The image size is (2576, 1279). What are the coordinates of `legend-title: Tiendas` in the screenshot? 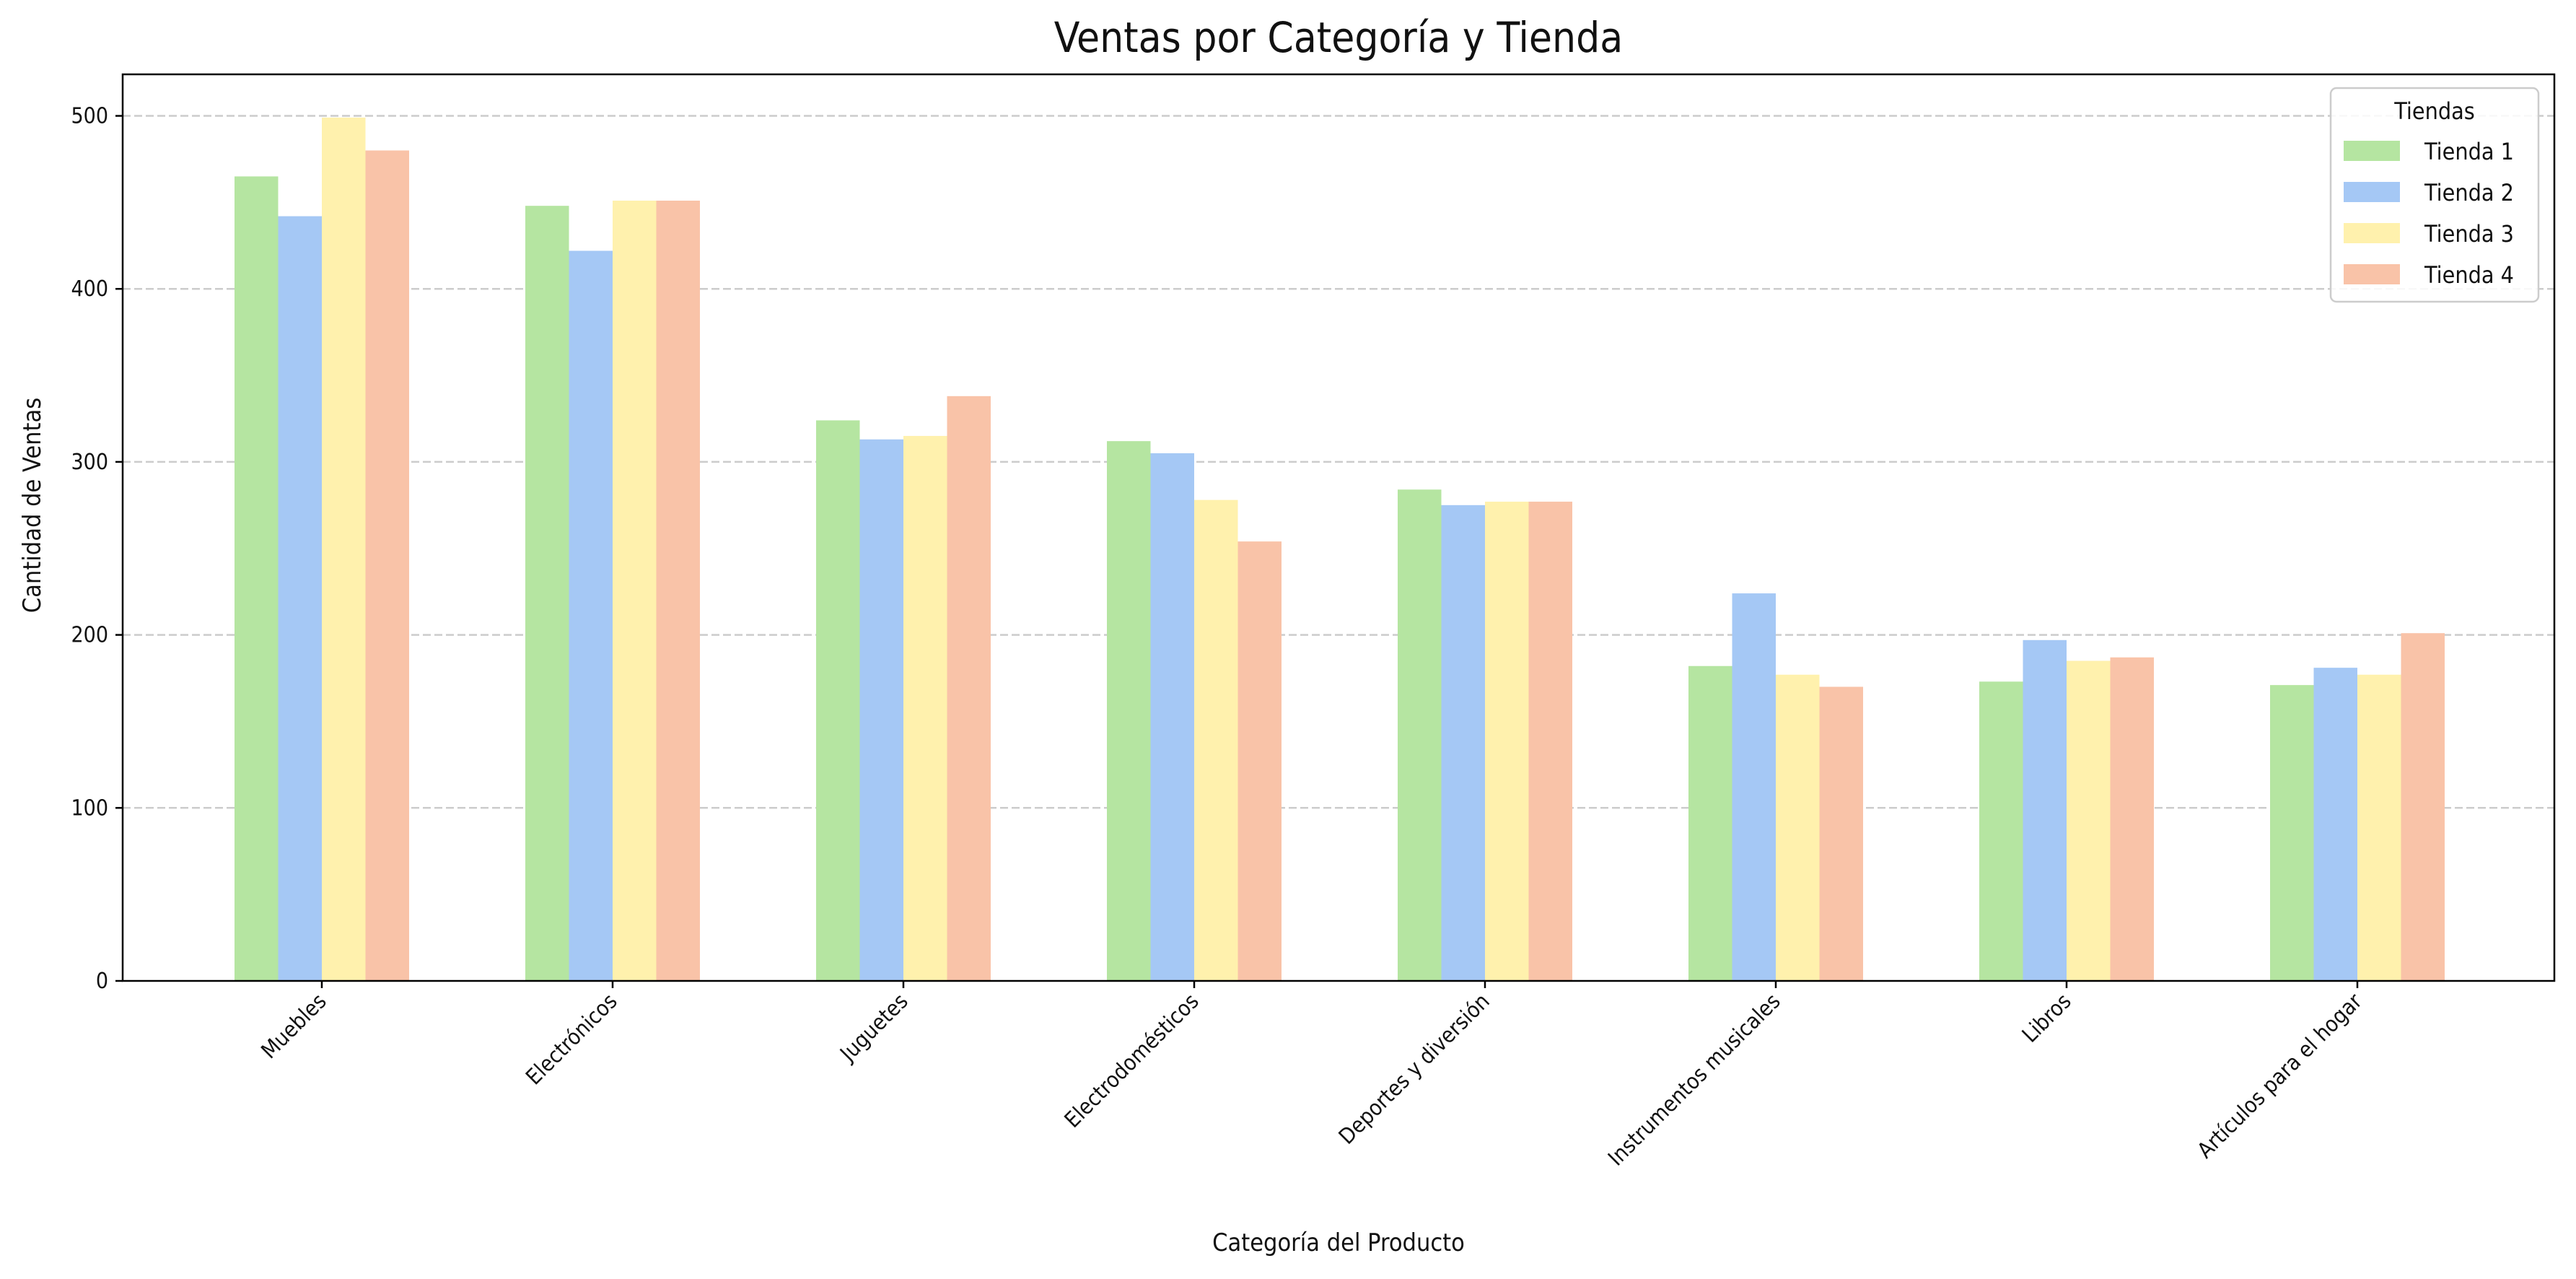 It's located at (2433, 111).